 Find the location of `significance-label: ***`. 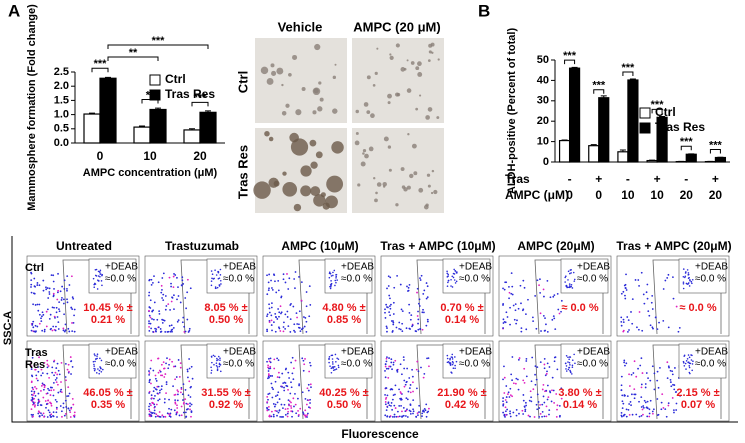

significance-label: *** is located at coordinates (628, 68).